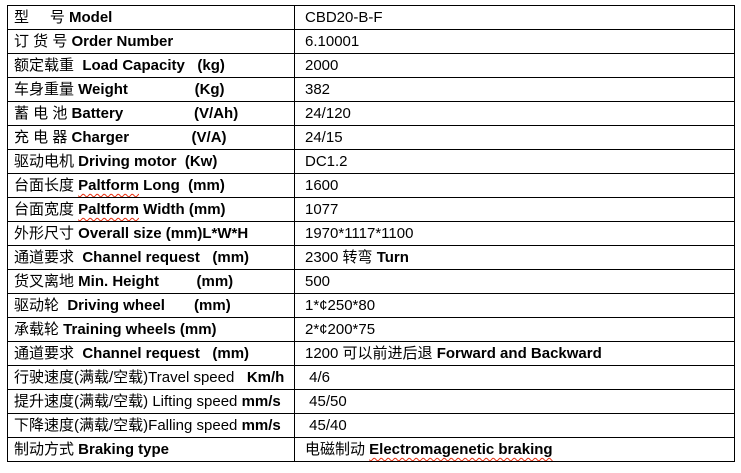  Describe the element at coordinates (514, 449) in the screenshot. I see `spec-value-cell: 电磁制动 Electromagenetic braking` at that location.